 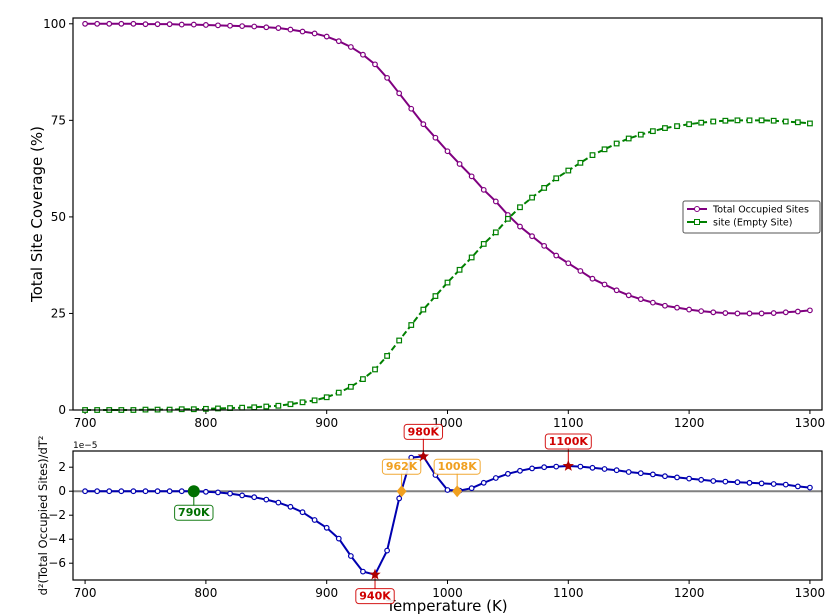 I want to click on legend-label: Total Occupied Sites, so click(x=760, y=210).